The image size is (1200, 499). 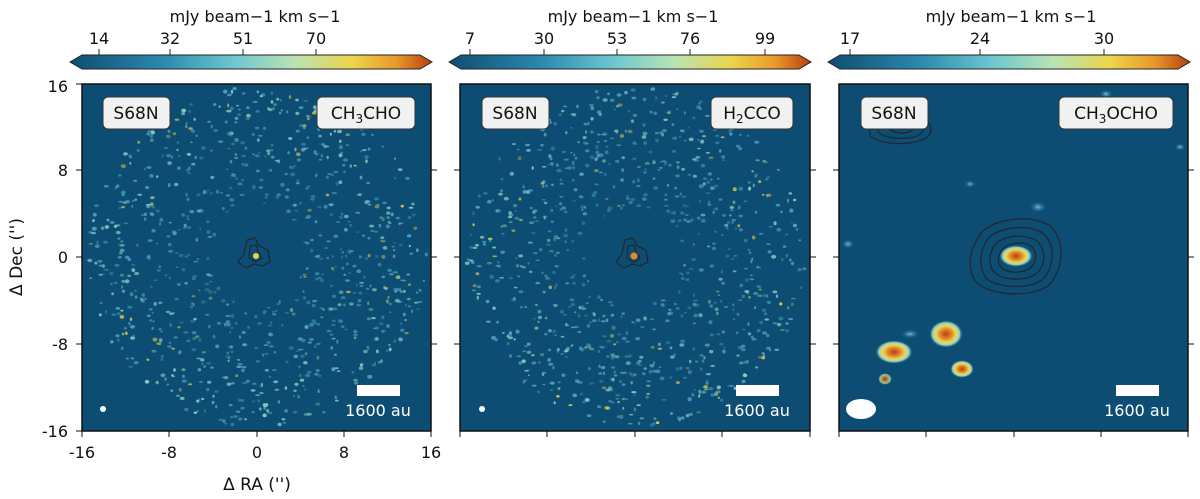 What do you see at coordinates (82, 452) in the screenshot?
I see `x-tick-label: -16` at bounding box center [82, 452].